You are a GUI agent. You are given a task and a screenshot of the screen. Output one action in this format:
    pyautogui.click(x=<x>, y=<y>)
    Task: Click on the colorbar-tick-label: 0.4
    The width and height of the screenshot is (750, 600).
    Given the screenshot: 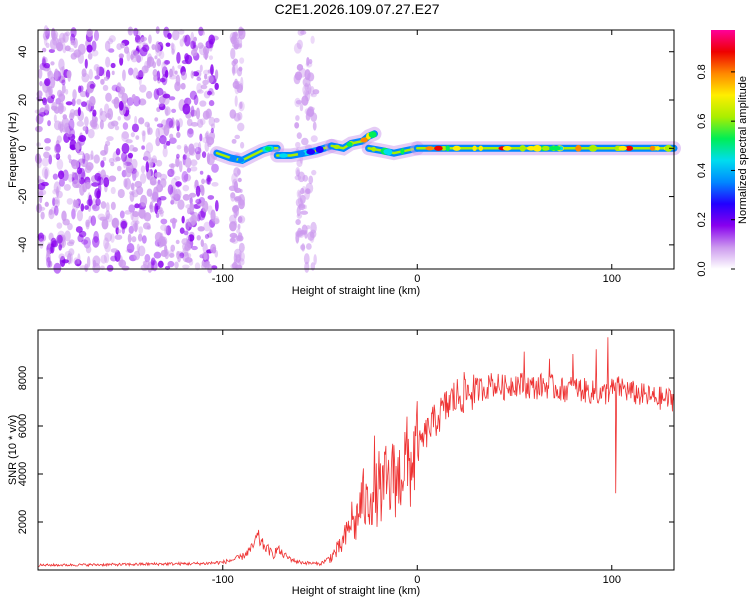 What is the action you would take?
    pyautogui.click(x=702, y=170)
    